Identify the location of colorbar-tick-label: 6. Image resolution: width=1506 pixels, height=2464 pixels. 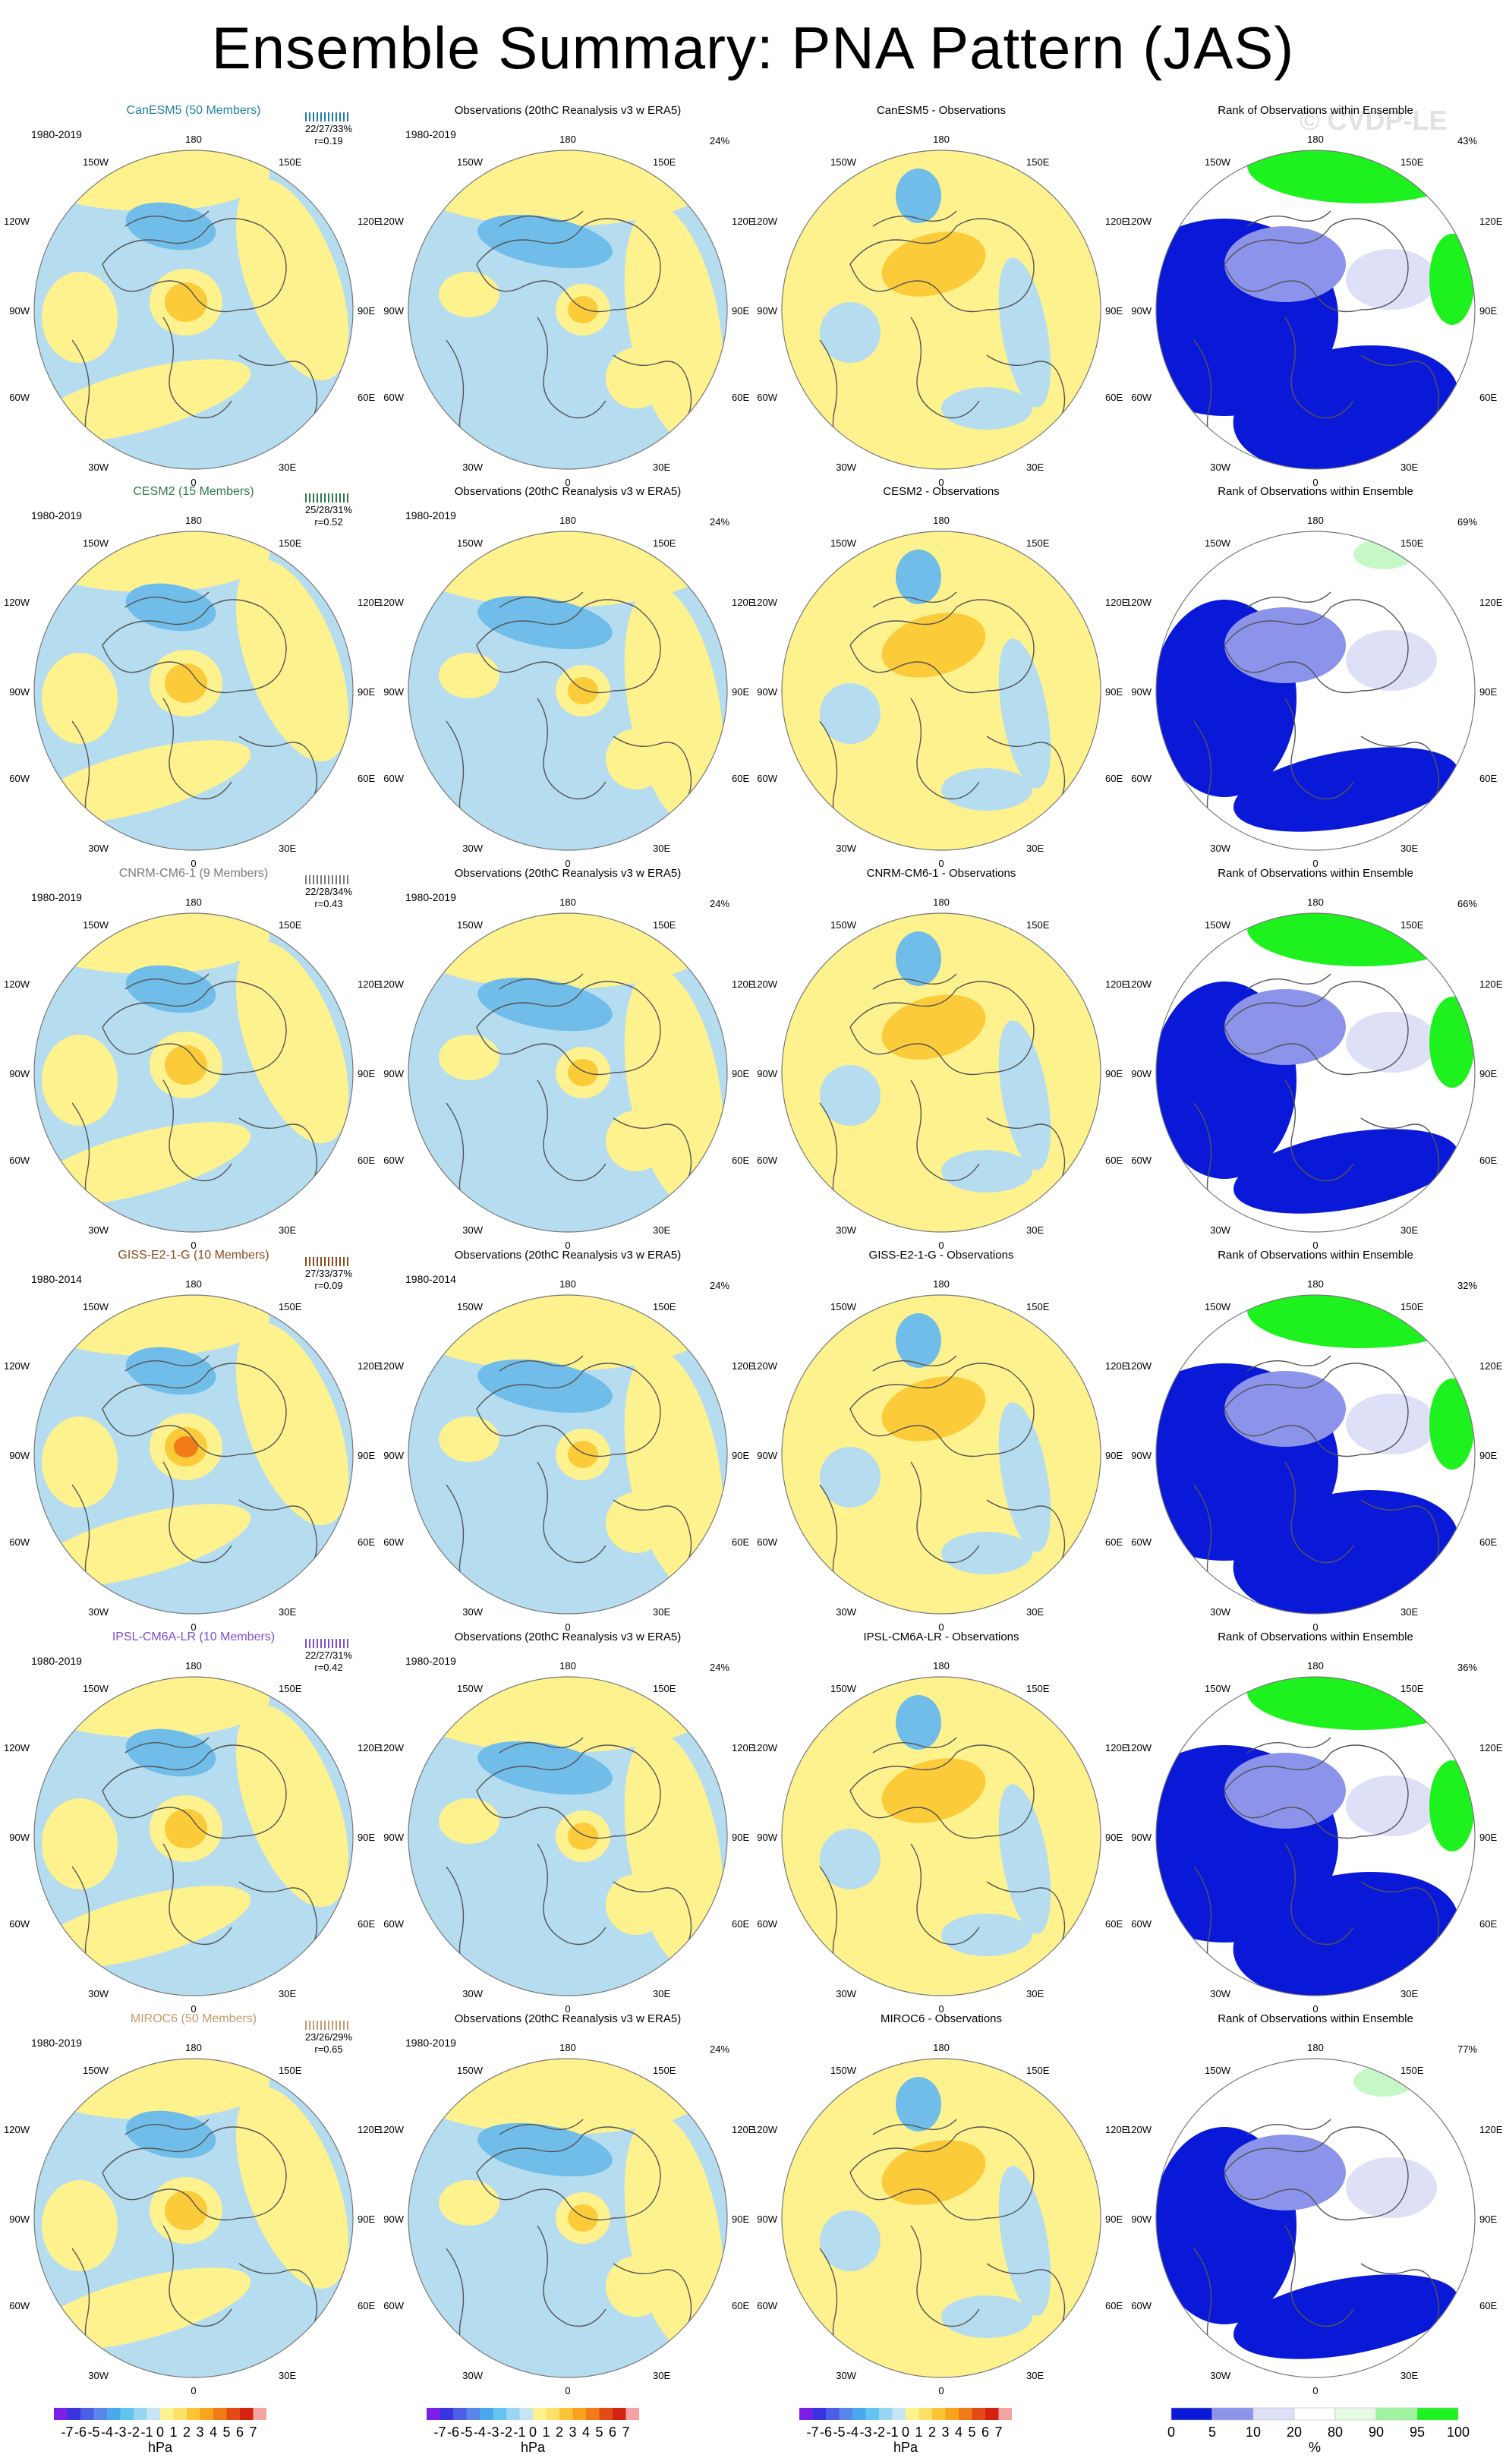
(612, 2432).